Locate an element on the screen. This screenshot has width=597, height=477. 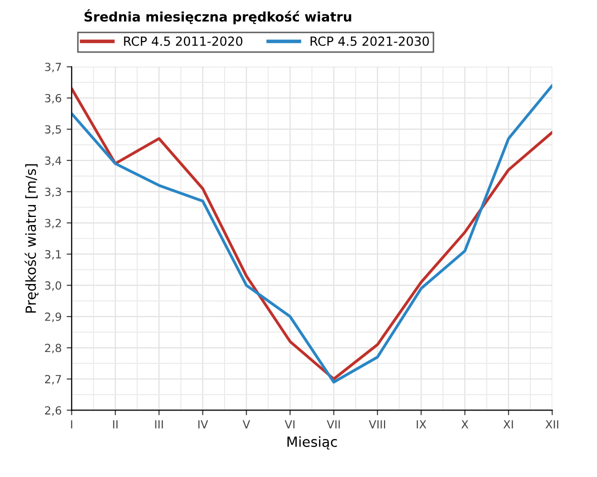
y-tick-label: 3,5 is located at coordinates (53, 130).